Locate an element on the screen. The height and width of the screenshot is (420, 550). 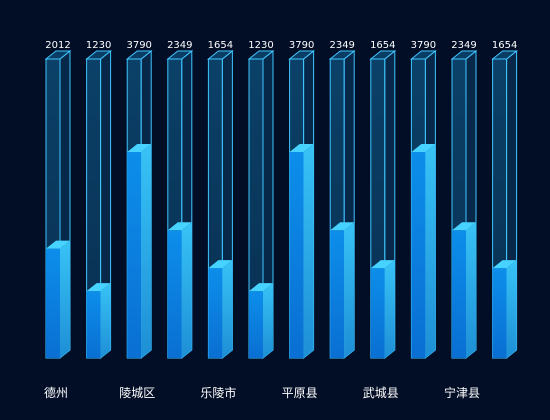
x-tick-label: 武城县 is located at coordinates (381, 393).